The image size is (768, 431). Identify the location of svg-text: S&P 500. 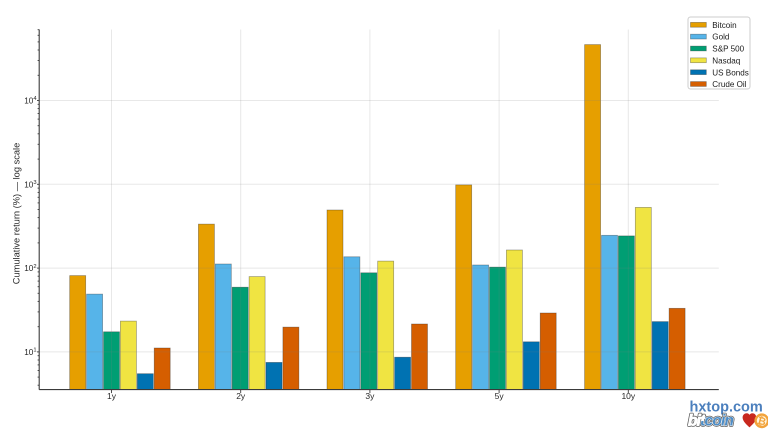
(728, 49).